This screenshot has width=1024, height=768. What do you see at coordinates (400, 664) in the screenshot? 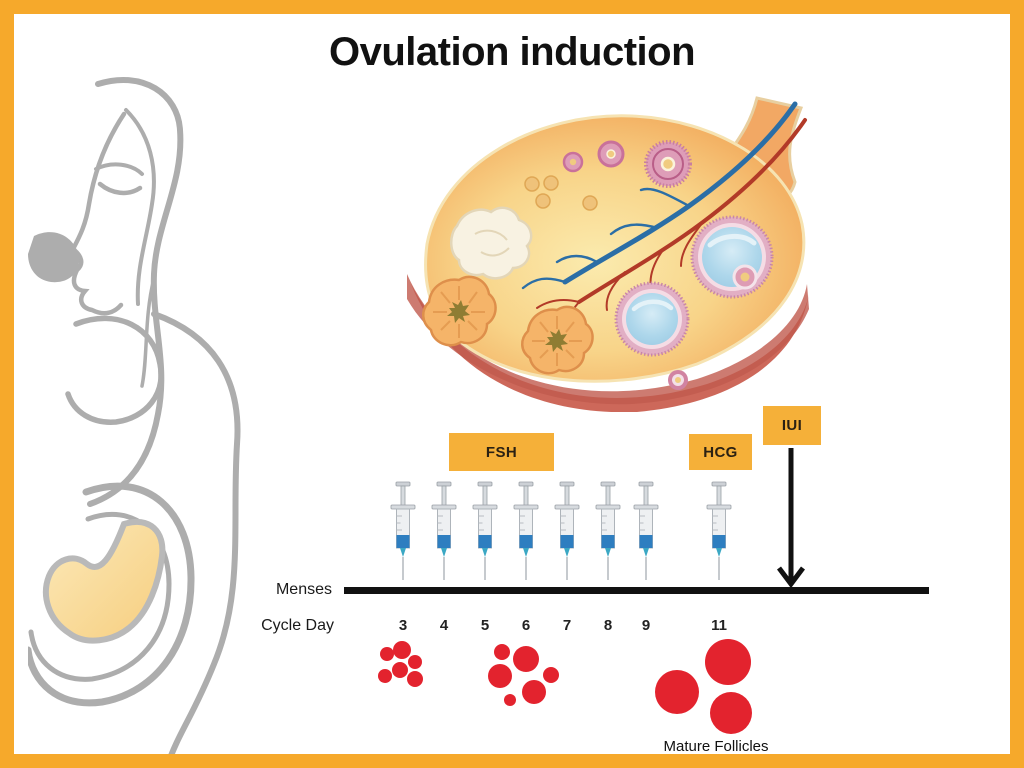
I see `small-follicles-day3` at bounding box center [400, 664].